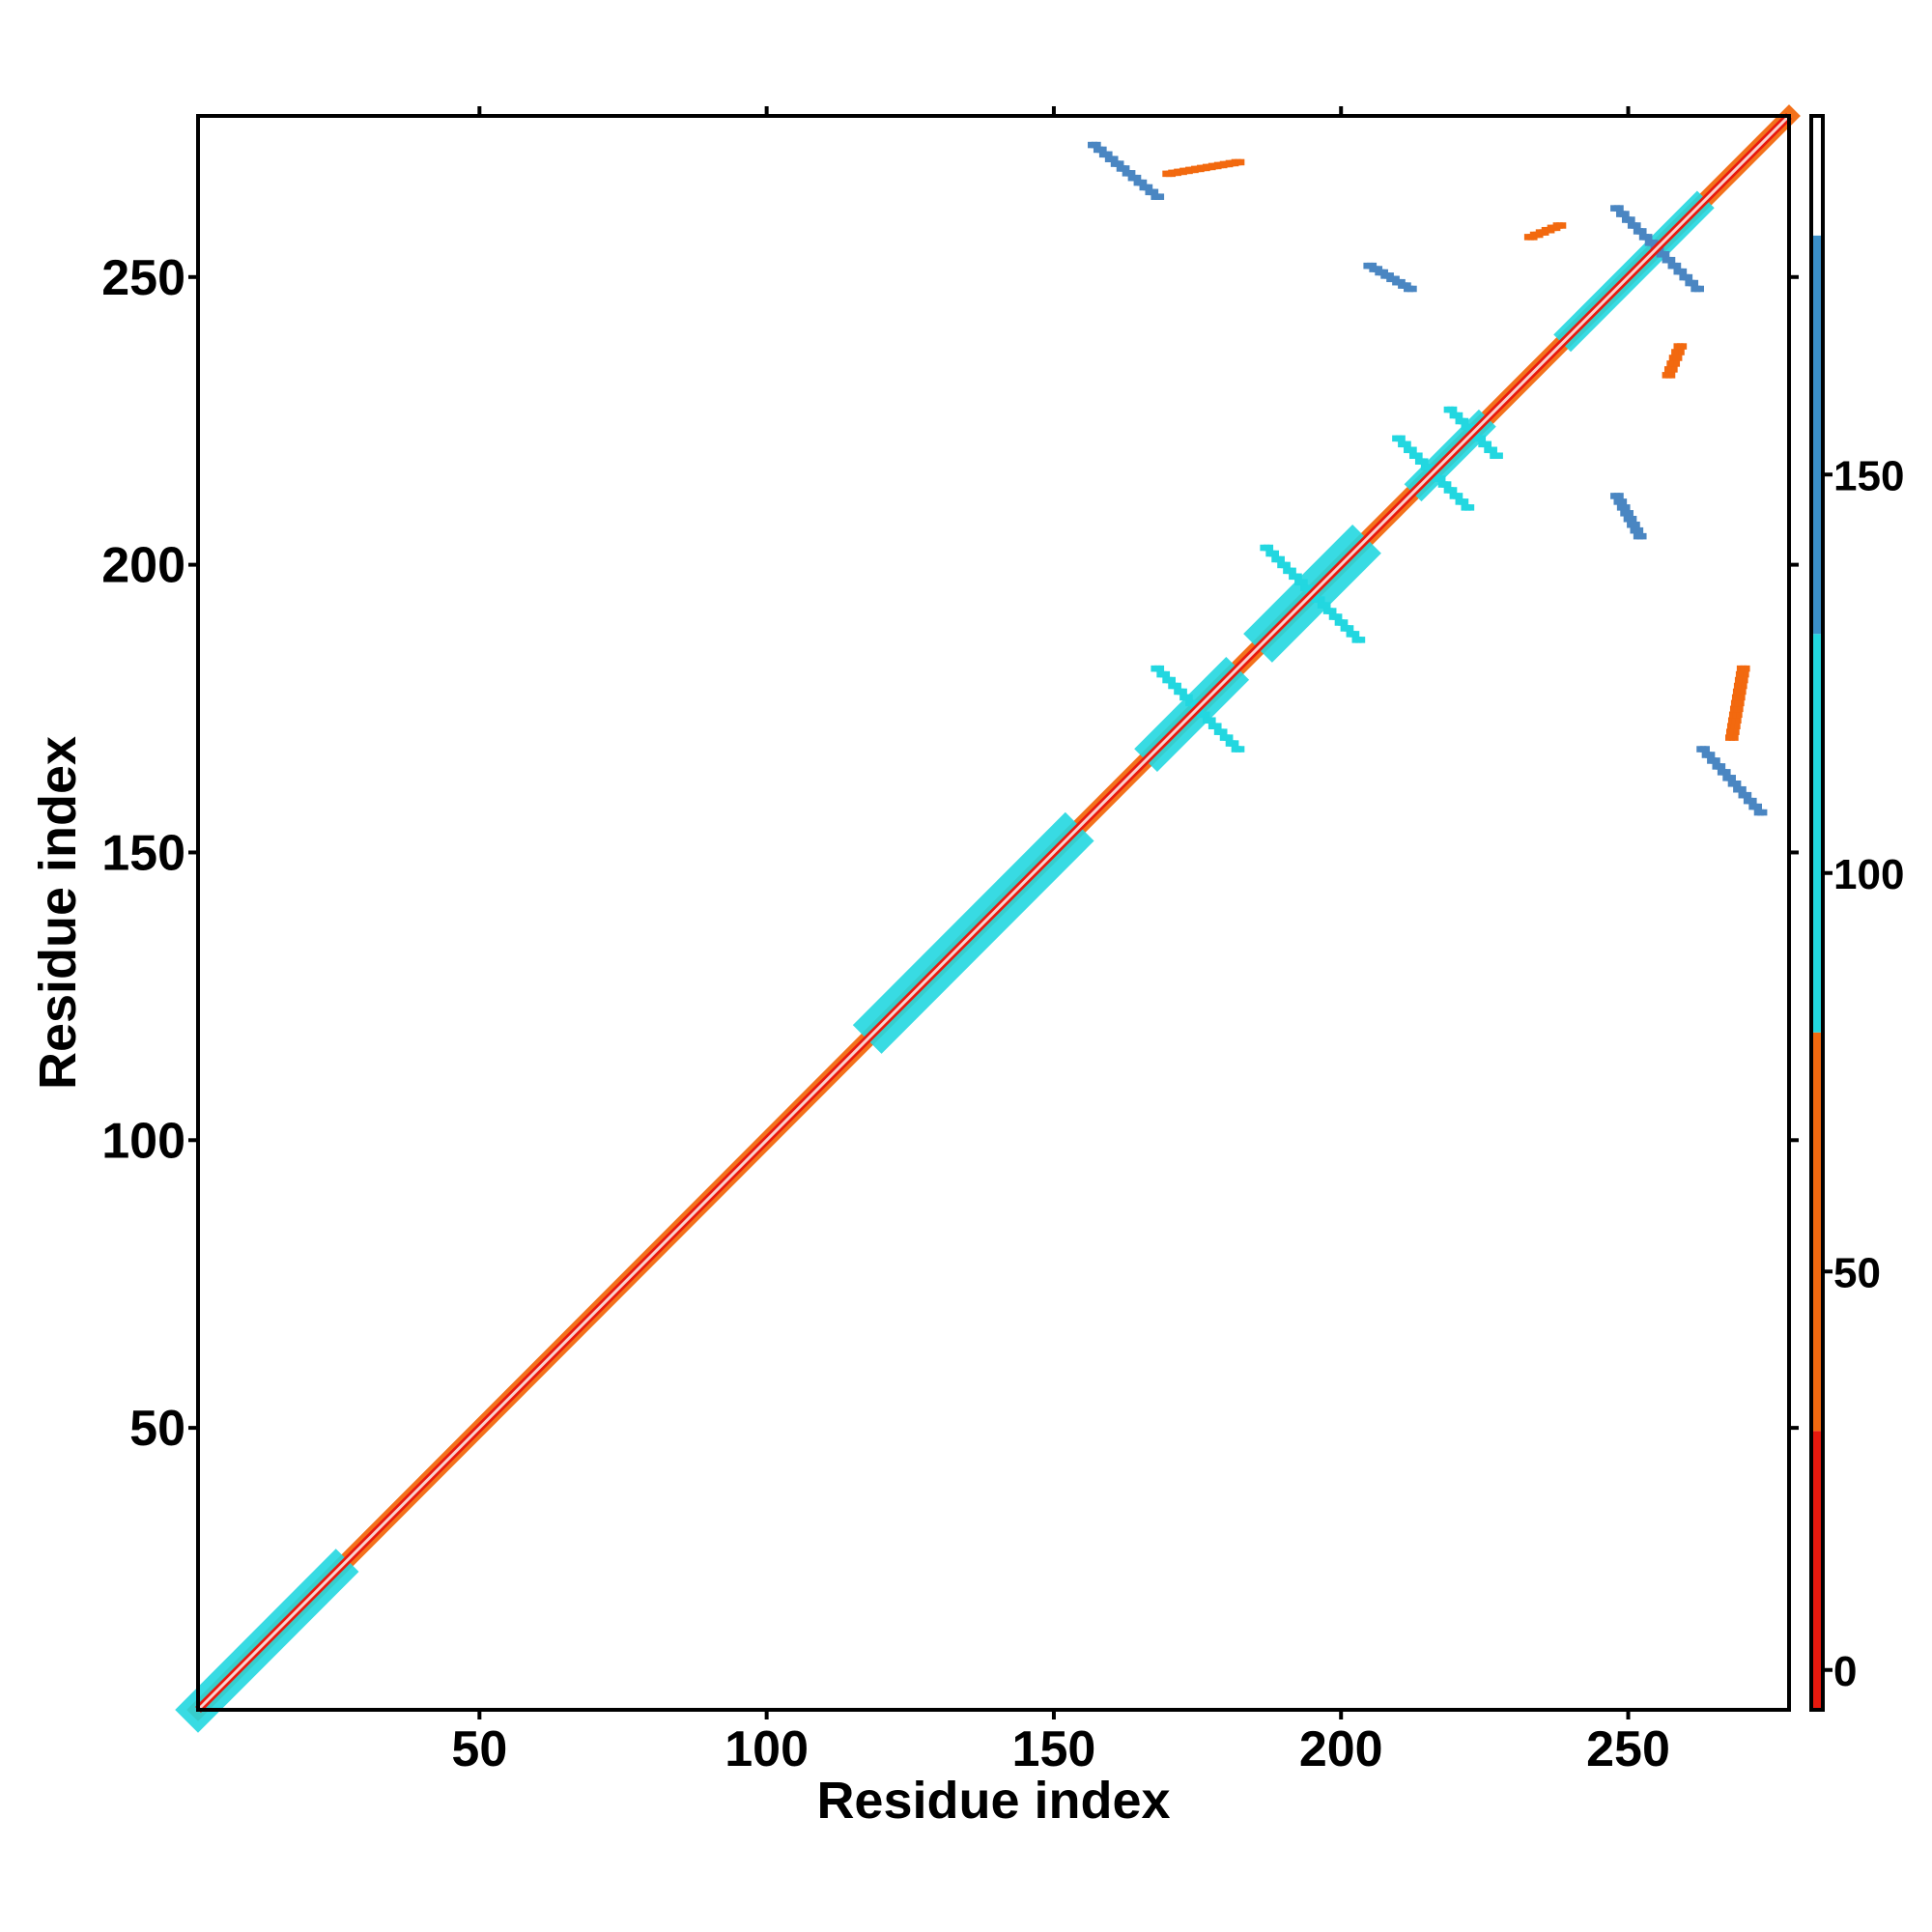  I want to click on x-tick-label: 250, so click(1628, 1749).